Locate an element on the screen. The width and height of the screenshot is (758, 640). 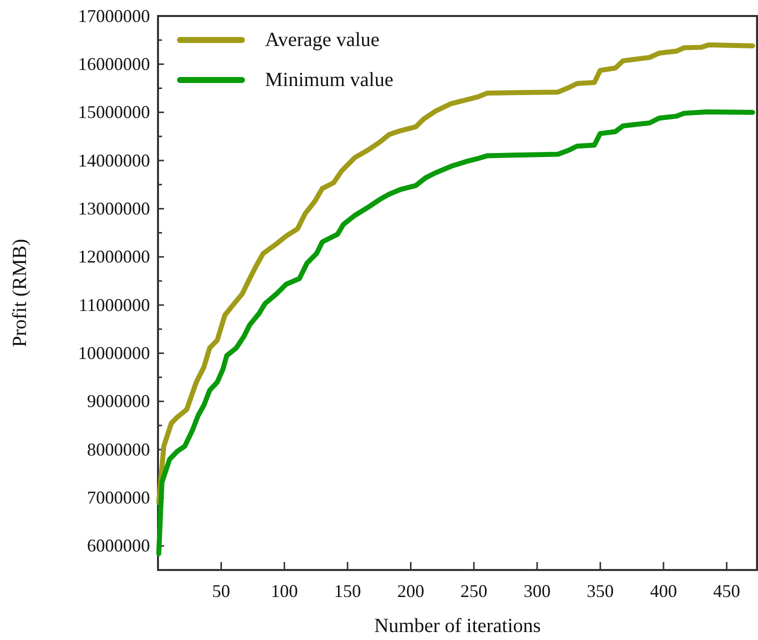
y-tick-label: 15000000 is located at coordinates (114, 112).